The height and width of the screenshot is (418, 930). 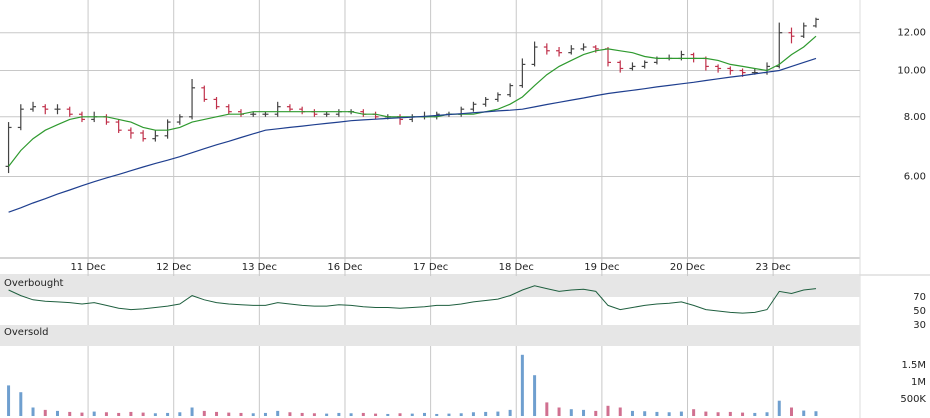 What do you see at coordinates (26, 332) in the screenshot?
I see `band-label: Oversold` at bounding box center [26, 332].